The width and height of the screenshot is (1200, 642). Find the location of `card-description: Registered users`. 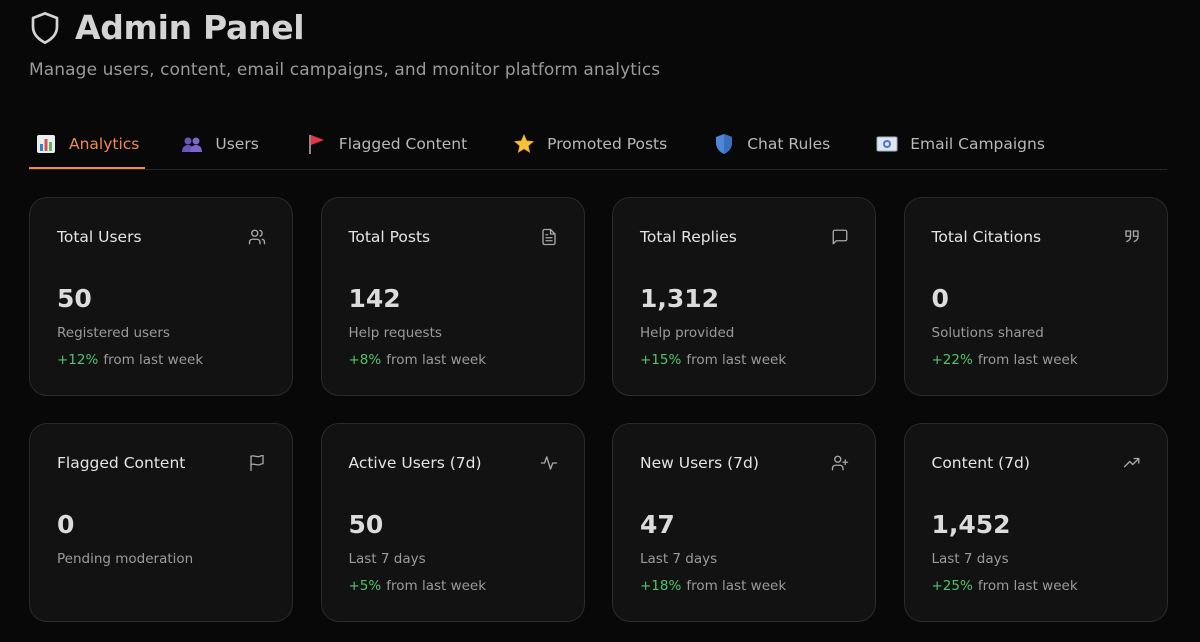

card-description: Registered users is located at coordinates (113, 333).